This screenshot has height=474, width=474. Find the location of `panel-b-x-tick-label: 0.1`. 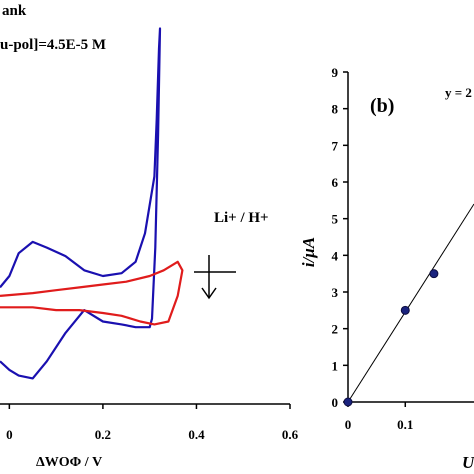

panel-b-x-tick-label: 0.1 is located at coordinates (405, 424).